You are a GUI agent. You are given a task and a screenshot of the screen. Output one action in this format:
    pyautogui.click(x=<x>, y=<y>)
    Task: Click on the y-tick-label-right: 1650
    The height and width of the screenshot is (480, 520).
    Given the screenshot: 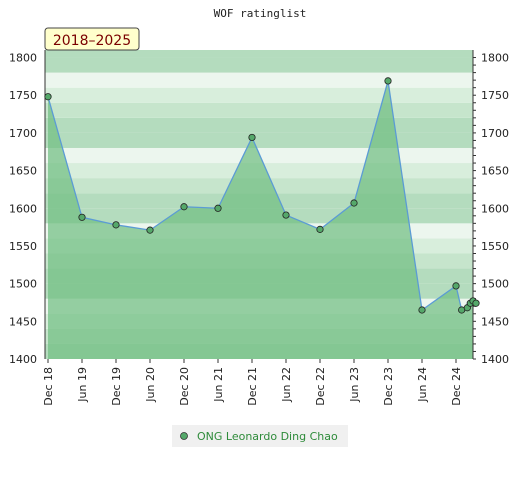 What is the action you would take?
    pyautogui.click(x=495, y=171)
    